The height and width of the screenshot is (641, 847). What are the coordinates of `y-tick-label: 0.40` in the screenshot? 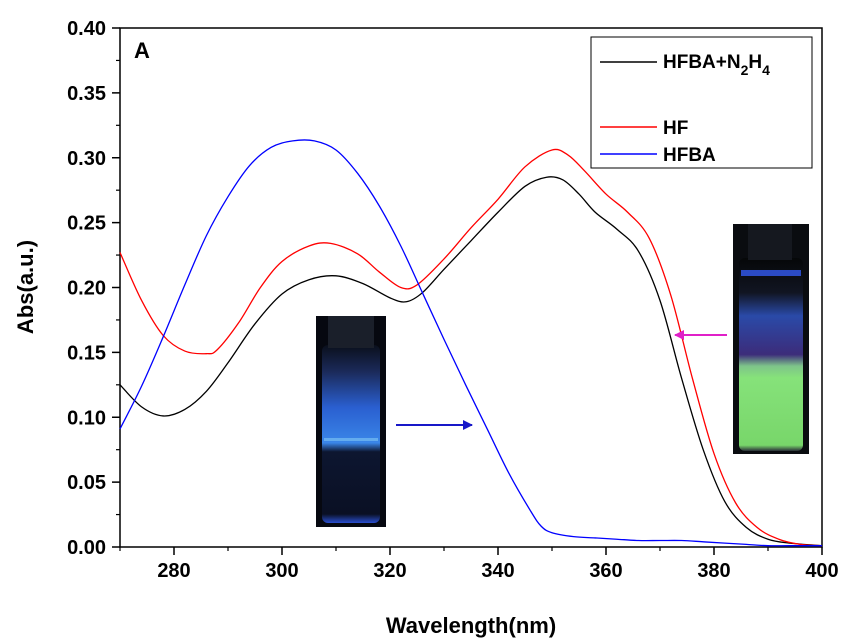 It's located at (86, 29).